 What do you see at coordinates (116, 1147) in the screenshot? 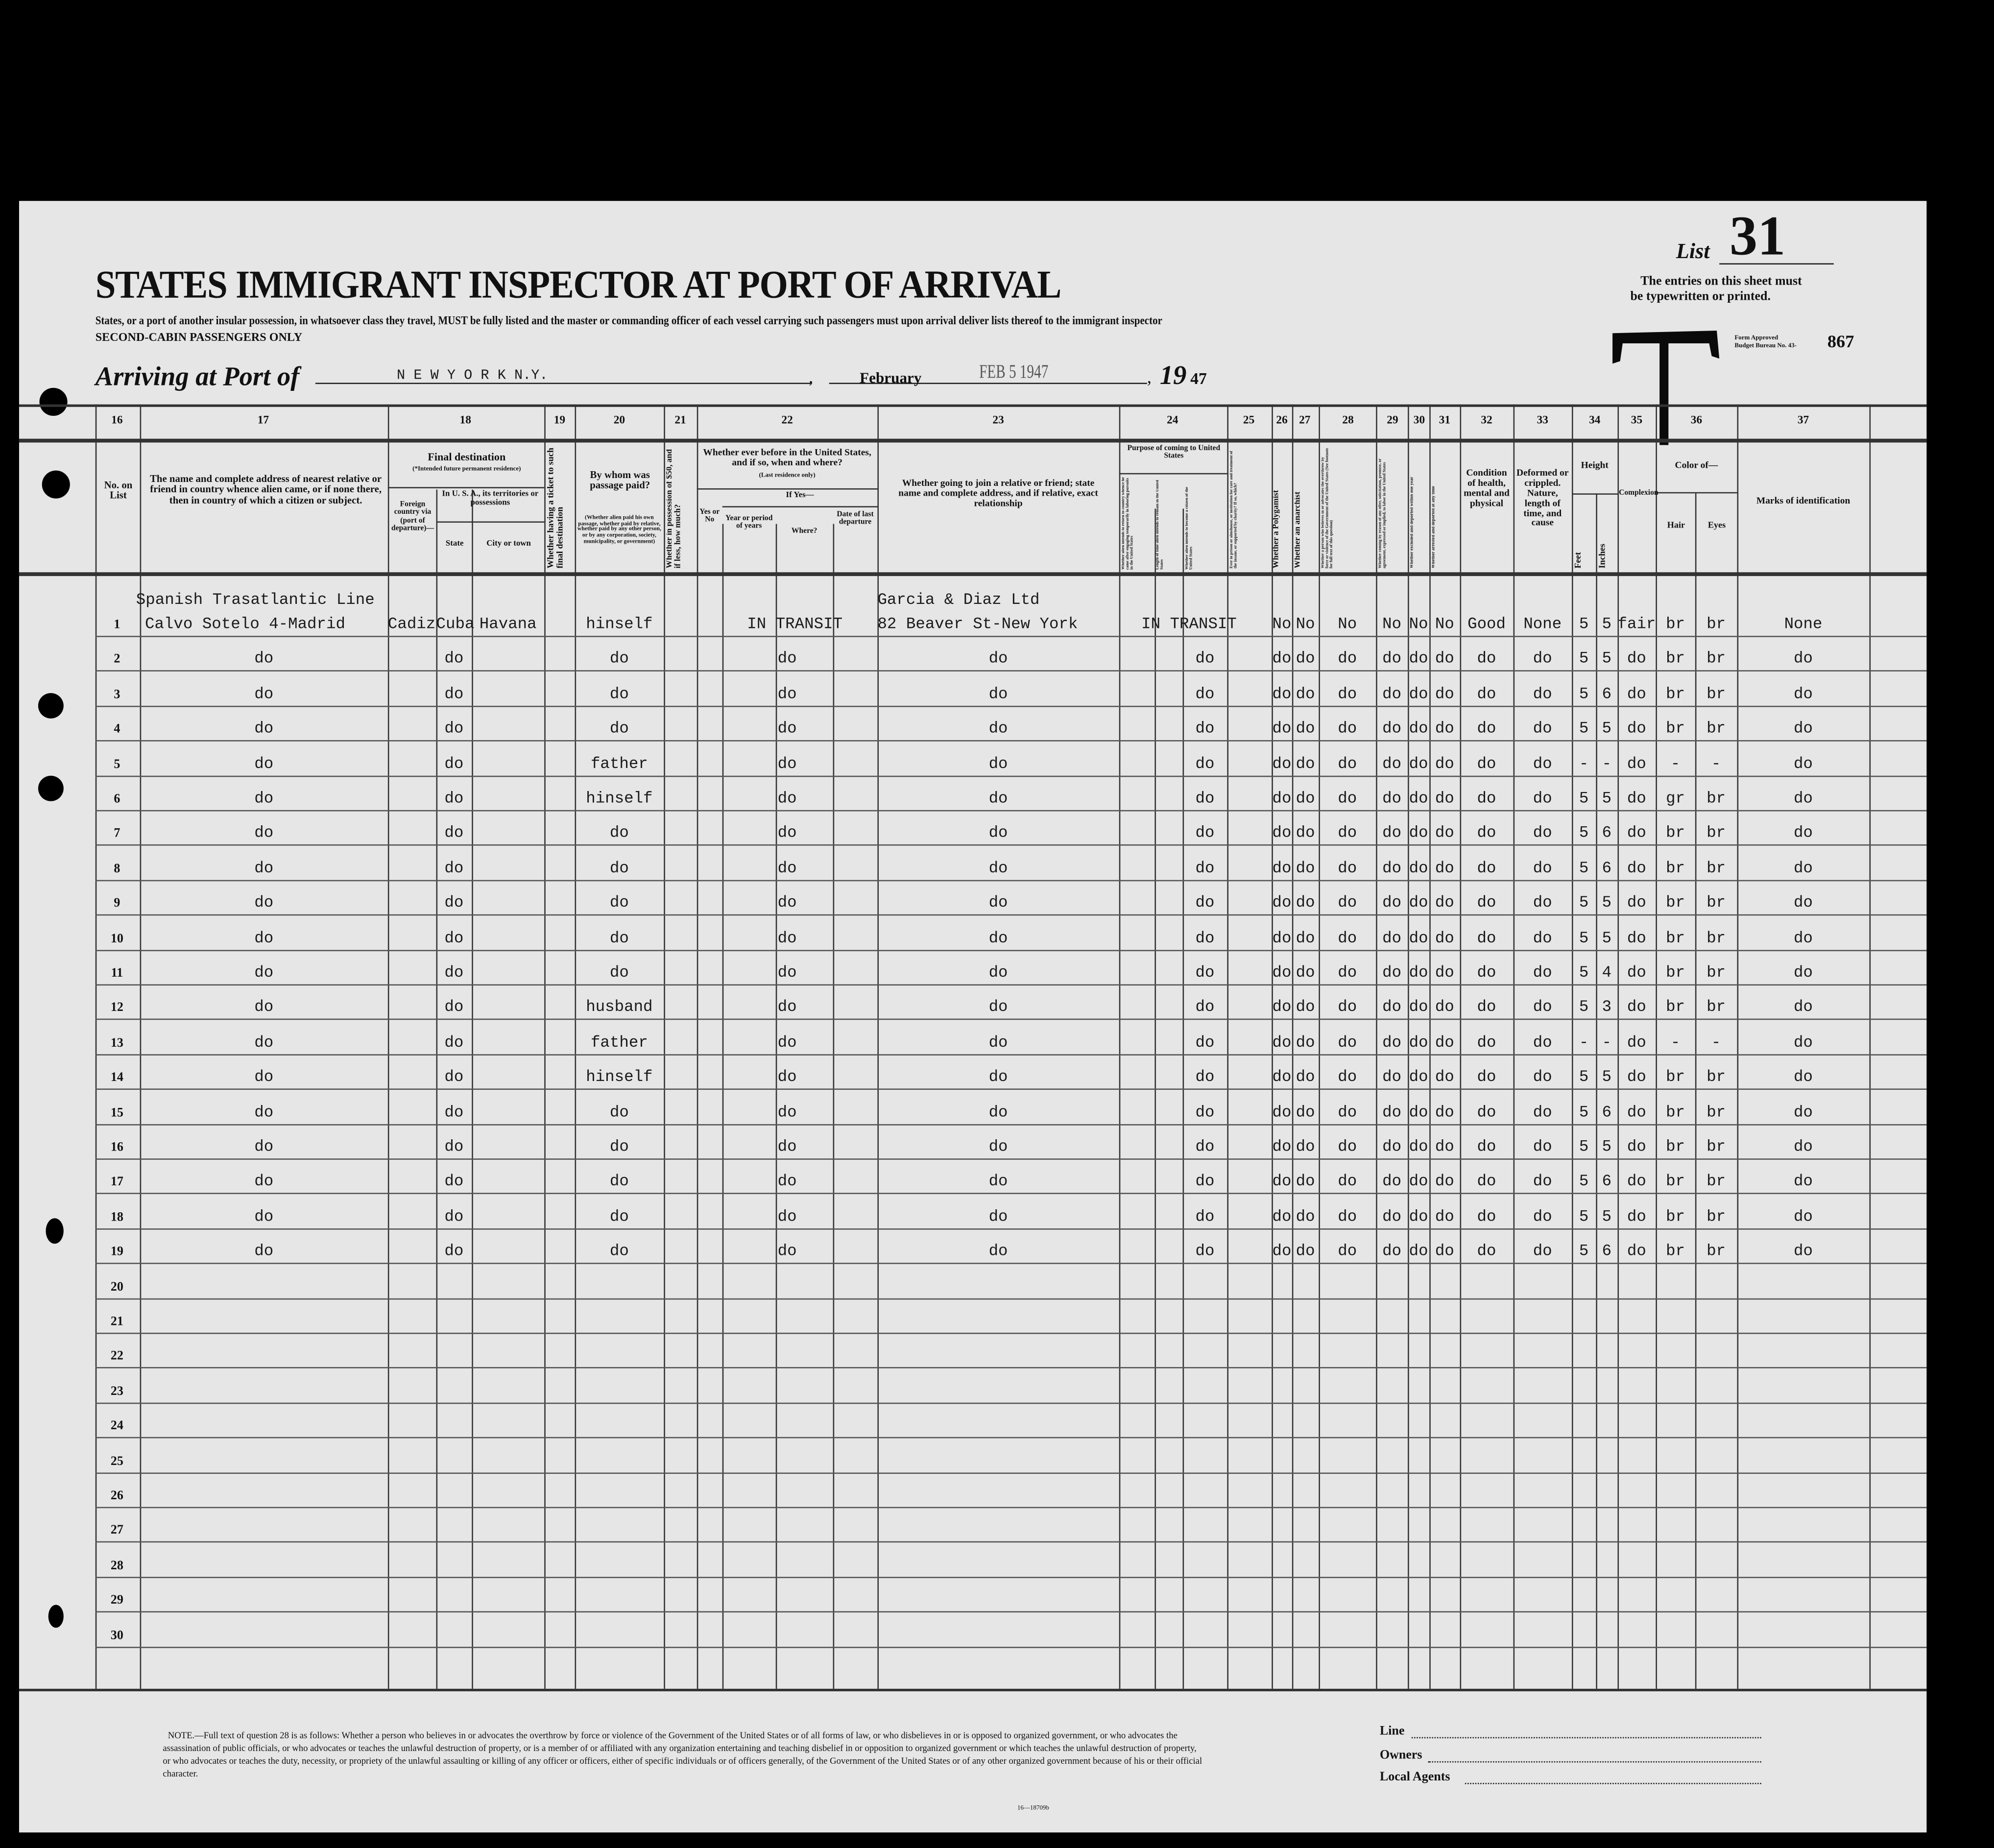
I see `row-number: 16` at bounding box center [116, 1147].